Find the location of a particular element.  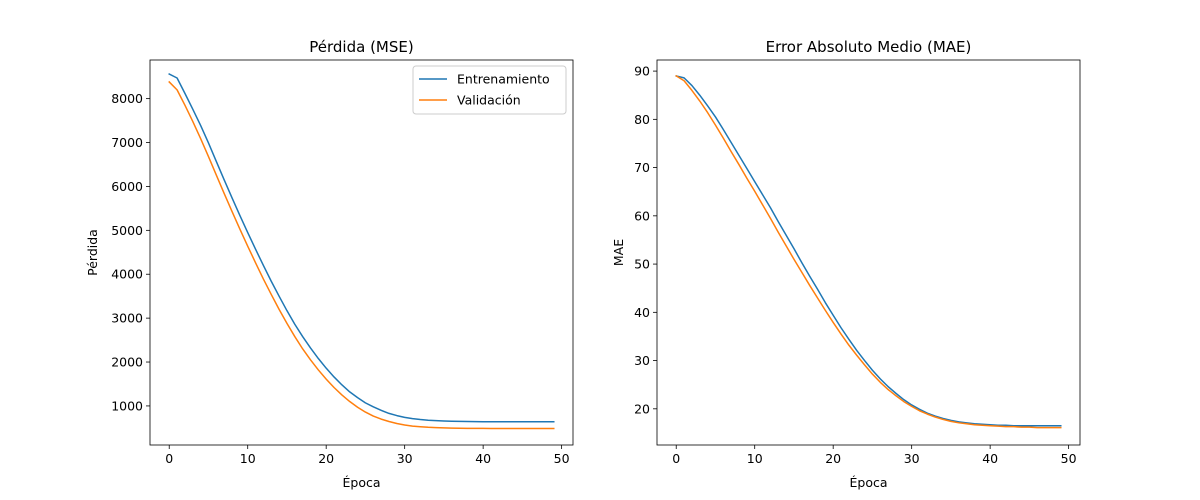

y-tick-label: 5000 is located at coordinates (127, 230).